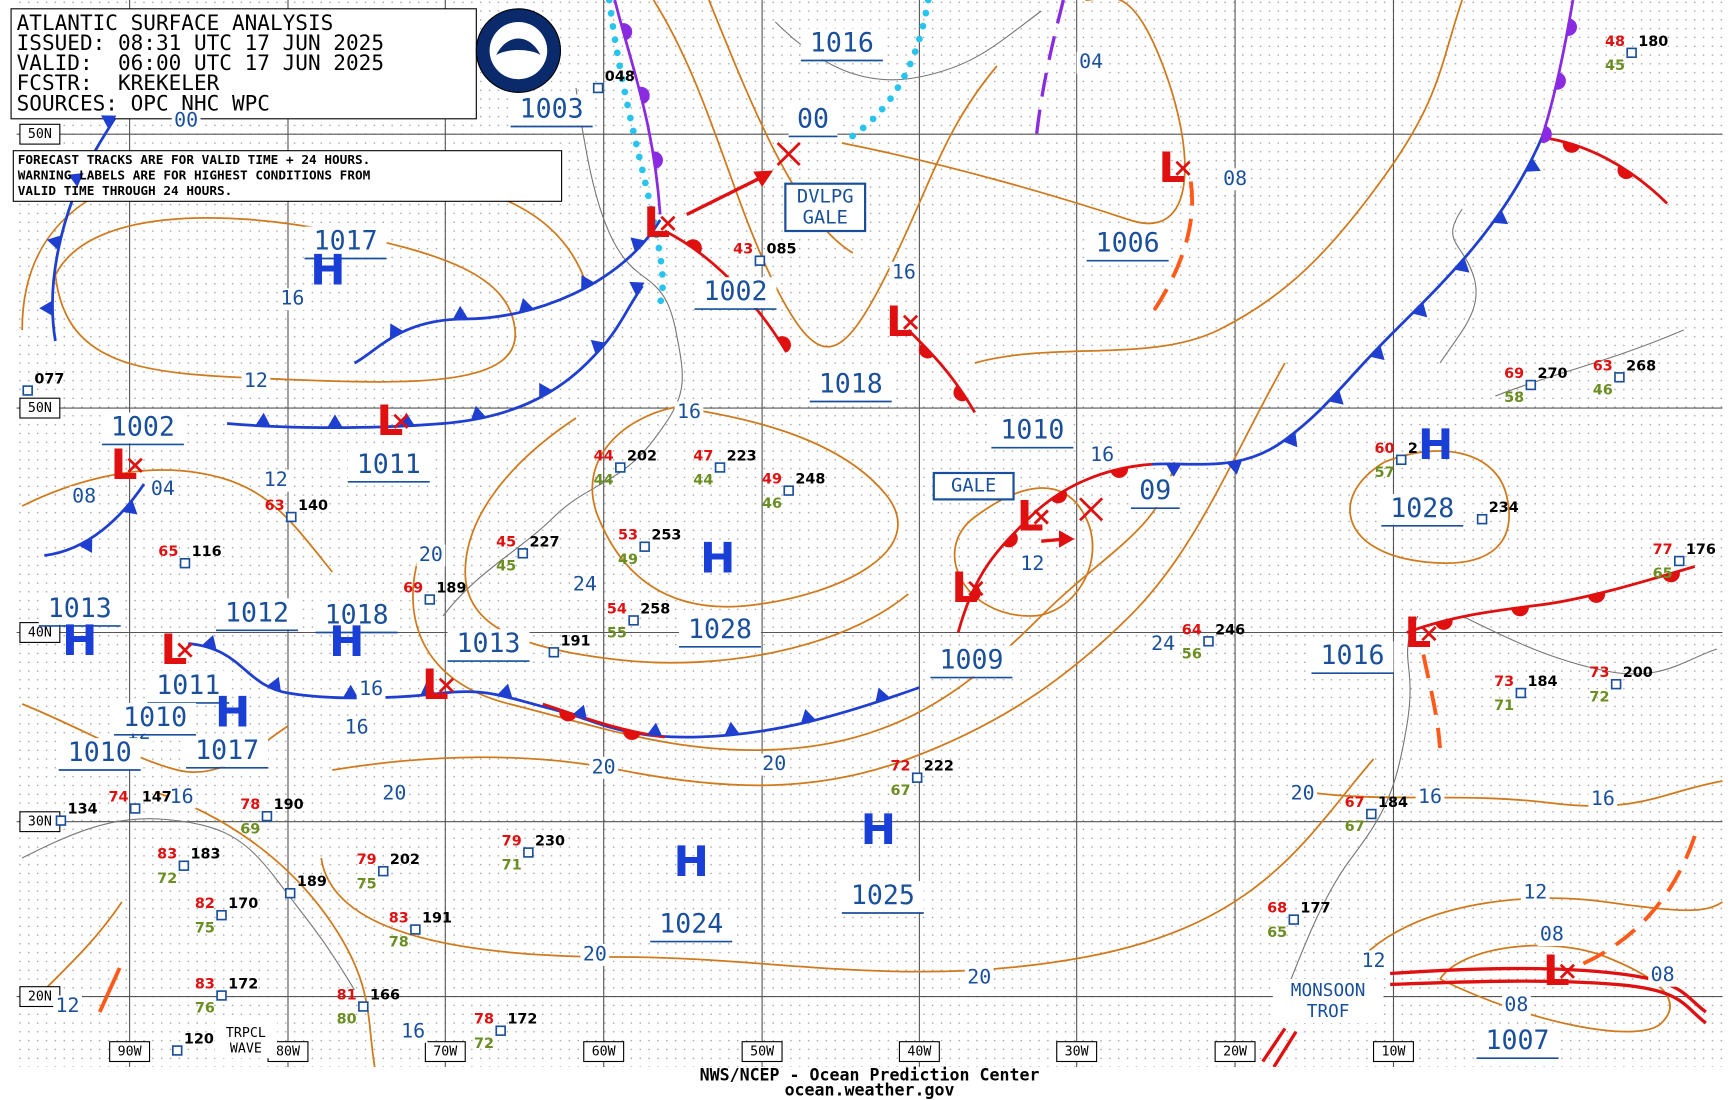 This screenshot has width=1728, height=1100. I want to click on feature-label: TRPCL, so click(246, 1033).